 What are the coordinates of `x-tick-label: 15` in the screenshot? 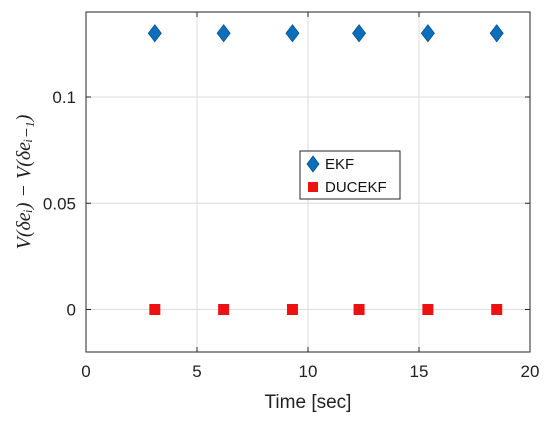 It's located at (419, 371).